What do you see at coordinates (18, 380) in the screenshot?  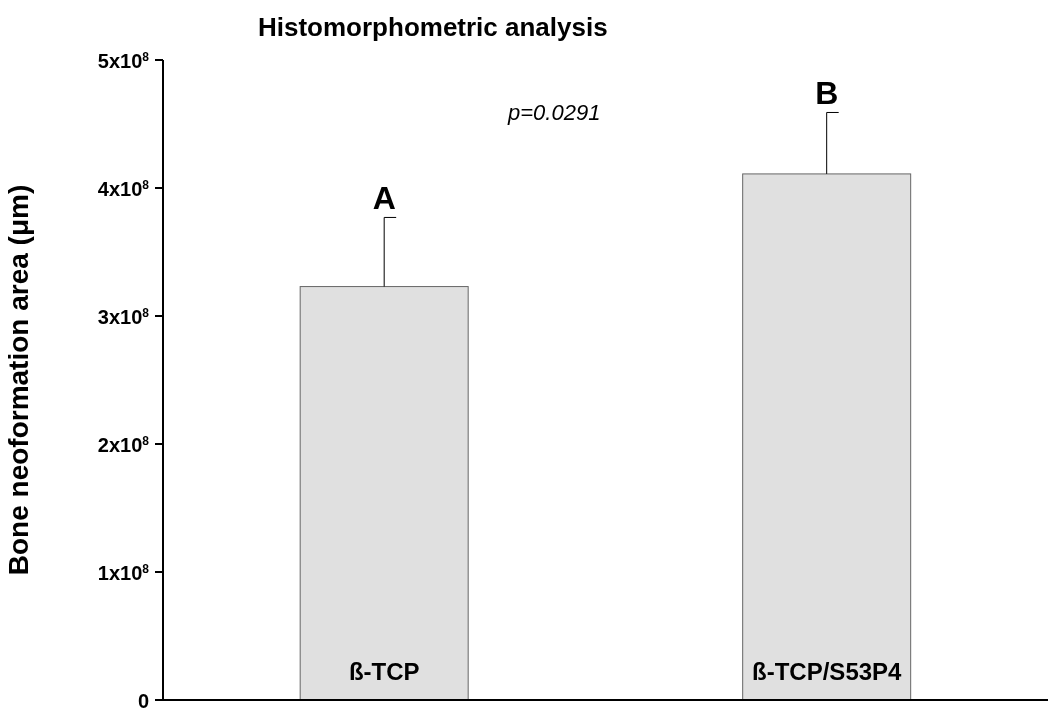 I see `y-axis-title: Bone neoformation area (μm)` at bounding box center [18, 380].